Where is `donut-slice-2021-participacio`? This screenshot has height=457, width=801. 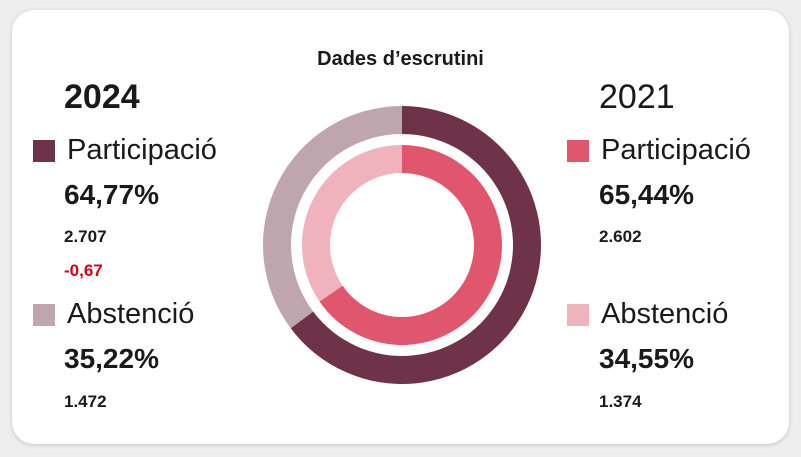 donut-slice-2021-participacio is located at coordinates (411, 245).